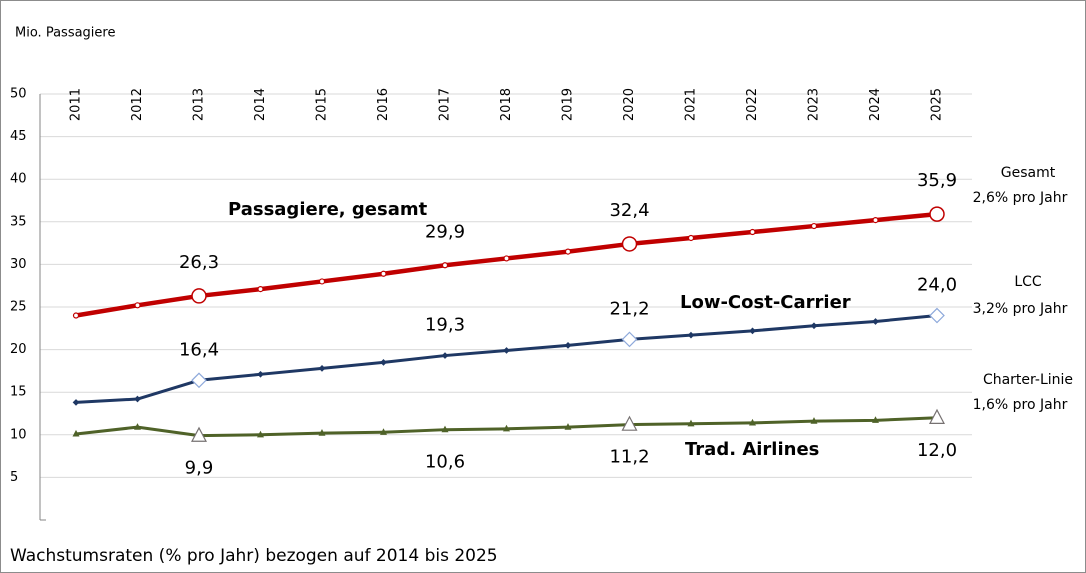 This screenshot has width=1086, height=573. I want to click on y-axis-label: Mio. Passagiere, so click(65, 33).